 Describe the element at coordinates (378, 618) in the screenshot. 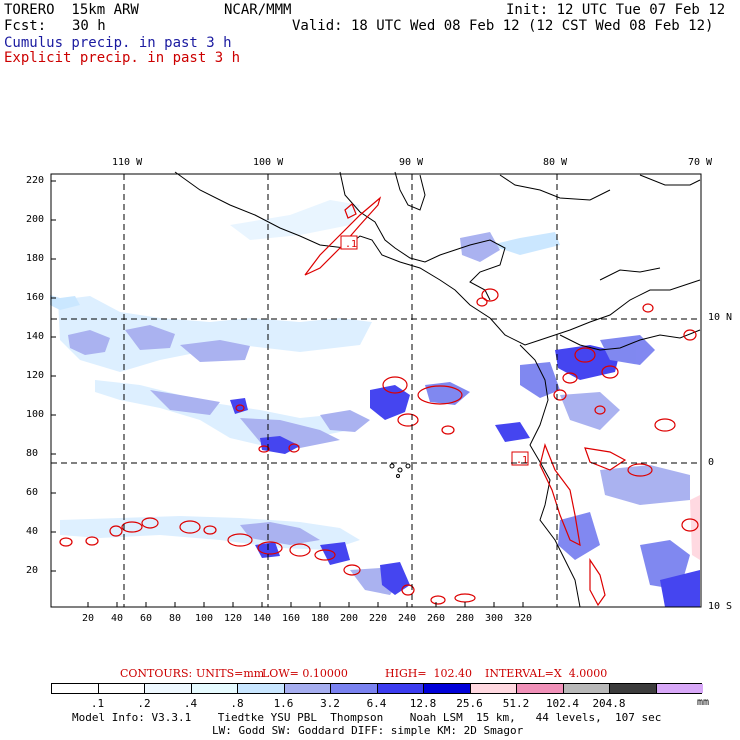

I see `x-tick-label: 220` at that location.